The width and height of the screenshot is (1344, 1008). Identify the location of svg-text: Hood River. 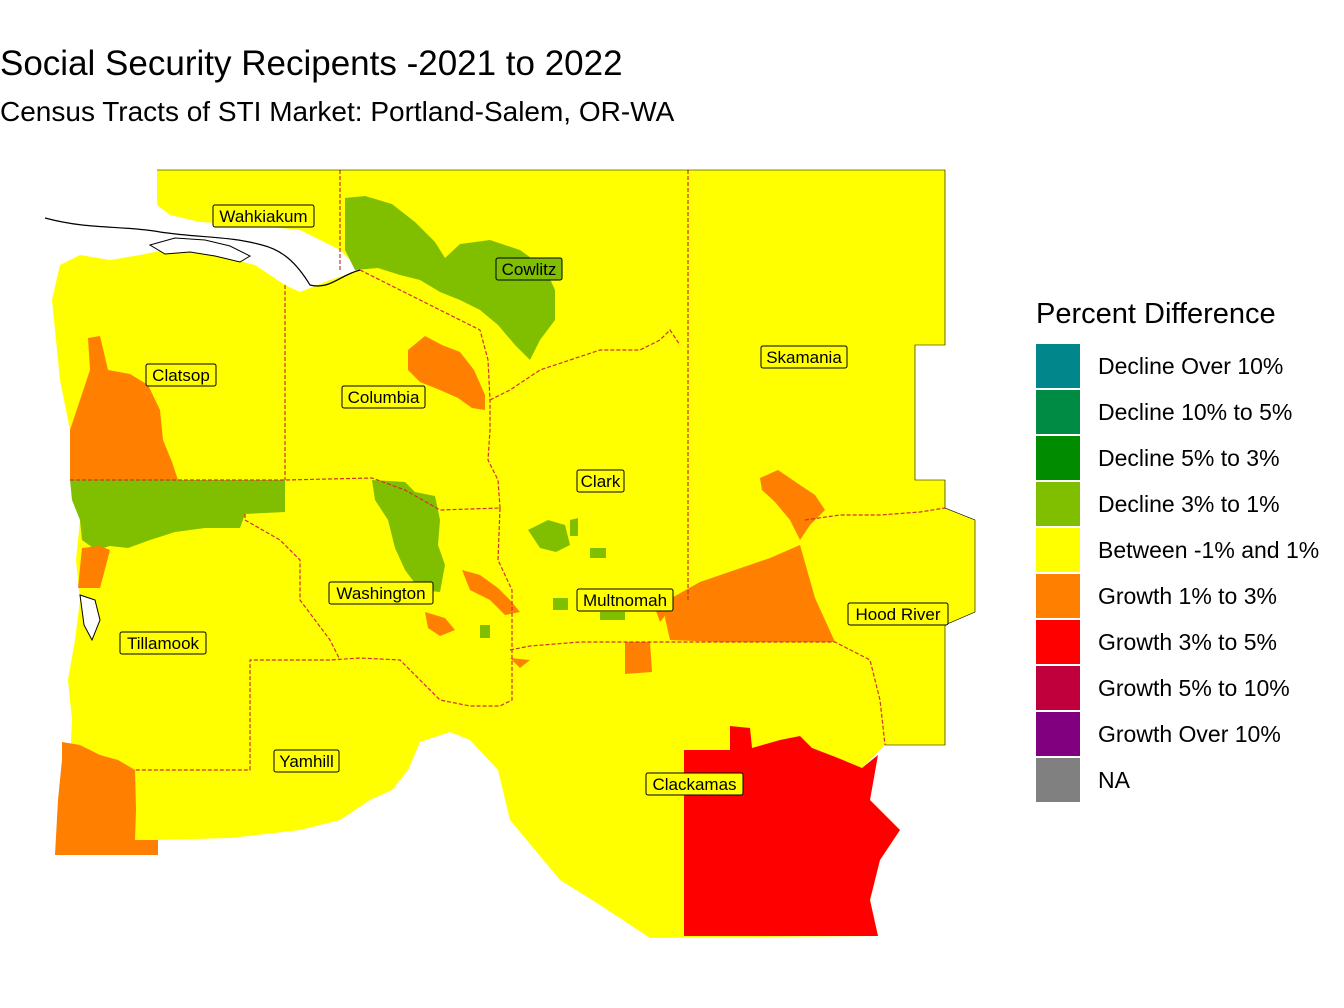
(897, 614).